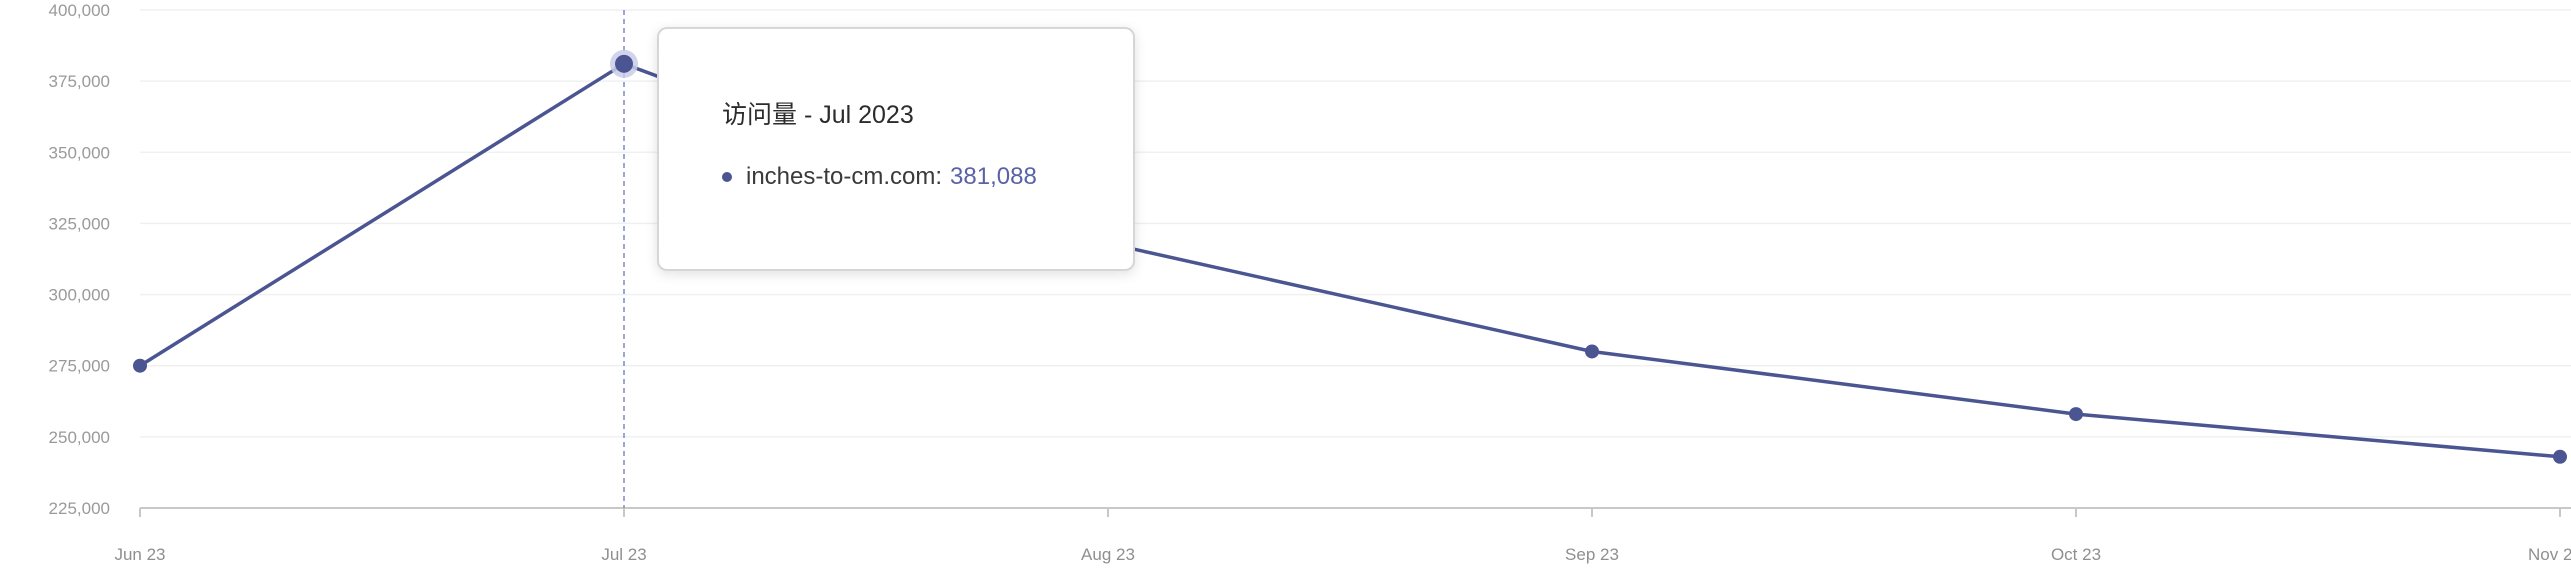 This screenshot has height=585, width=2571. What do you see at coordinates (79, 223) in the screenshot?
I see `y-tick-label: 325,000` at bounding box center [79, 223].